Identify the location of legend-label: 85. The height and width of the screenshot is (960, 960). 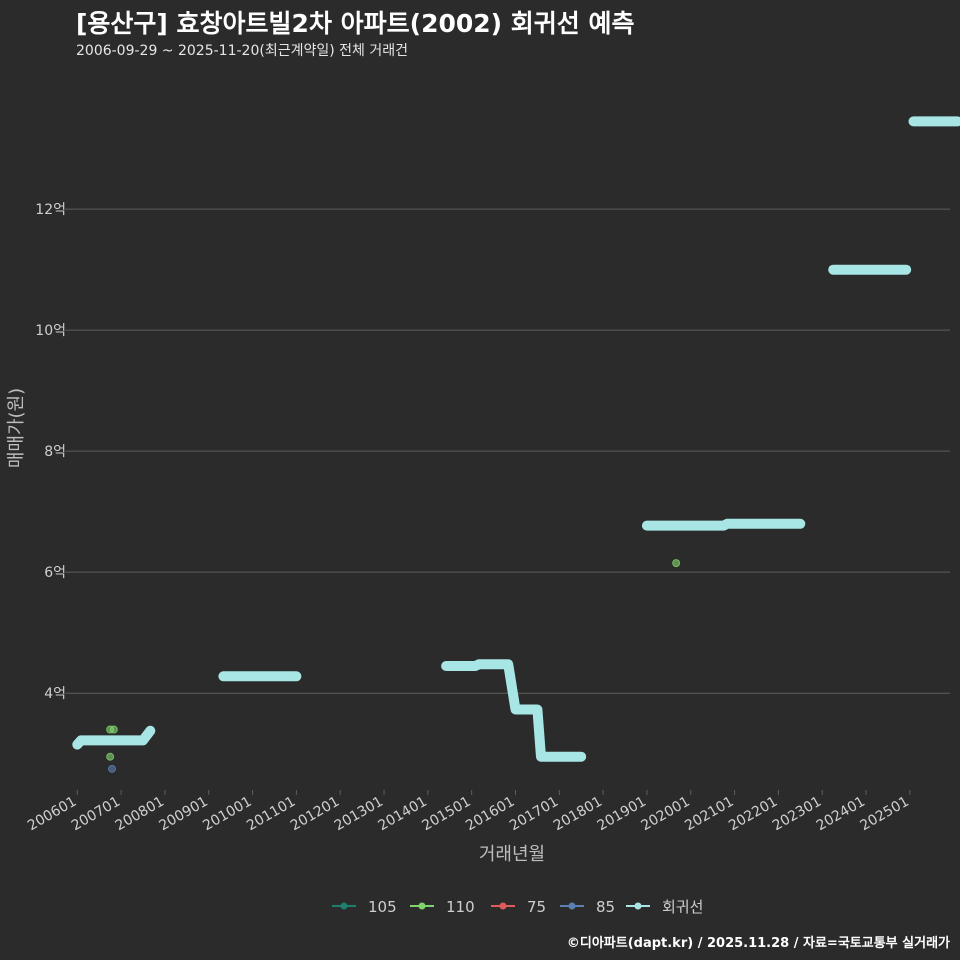
(605, 907).